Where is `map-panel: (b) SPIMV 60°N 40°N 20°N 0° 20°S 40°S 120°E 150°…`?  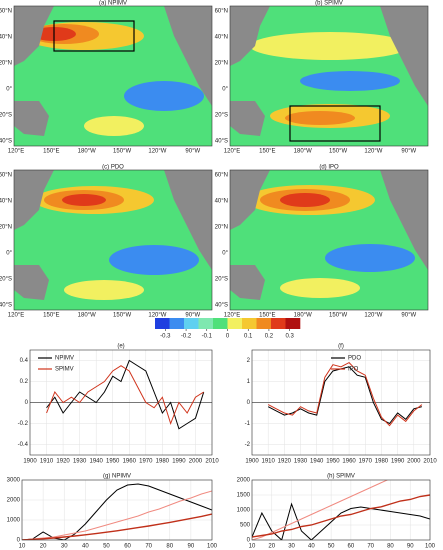
map-panel: (b) SPIMV 60°N 40°N 20°N 0° 20°S 40°S 120°E 150°… is located at coordinates (322, 78).